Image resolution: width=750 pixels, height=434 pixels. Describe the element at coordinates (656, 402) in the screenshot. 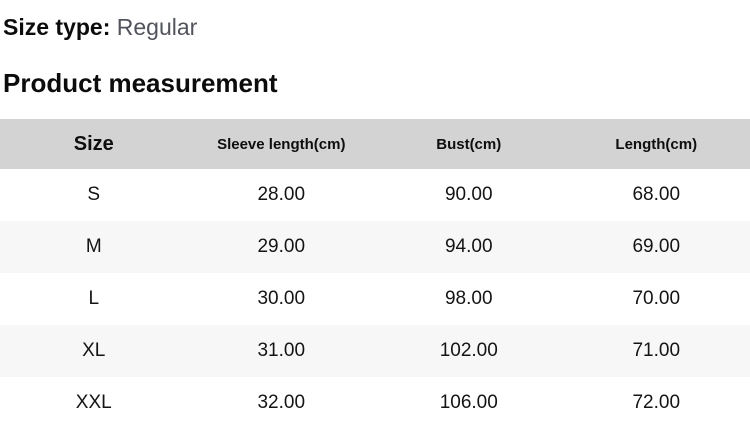

I see `length-cell: 72.00` at that location.